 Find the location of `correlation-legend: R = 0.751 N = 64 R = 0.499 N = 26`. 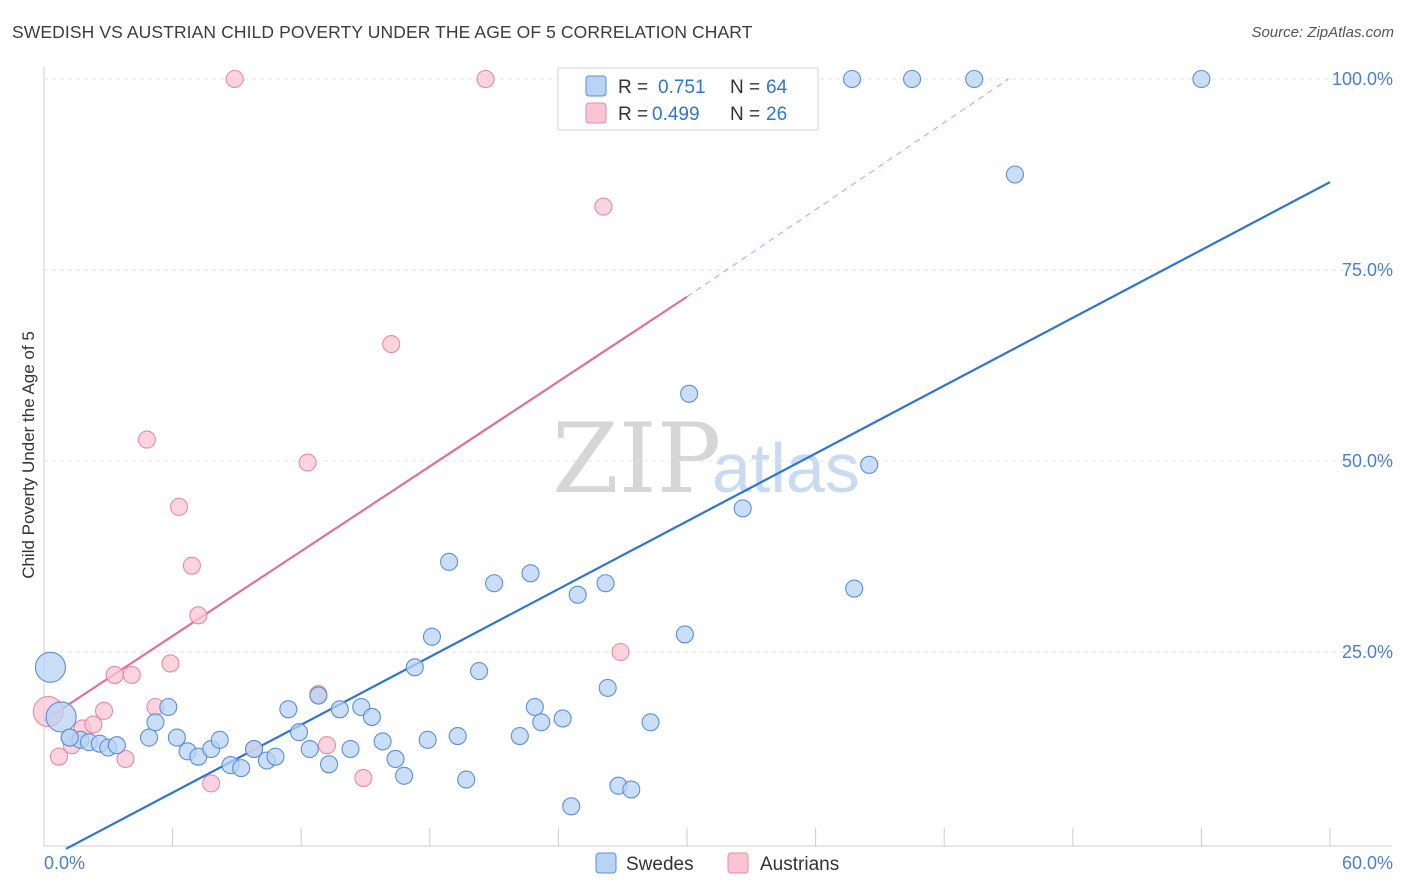

correlation-legend: R = 0.751 N = 64 R = 0.499 N = 26 is located at coordinates (688, 99).